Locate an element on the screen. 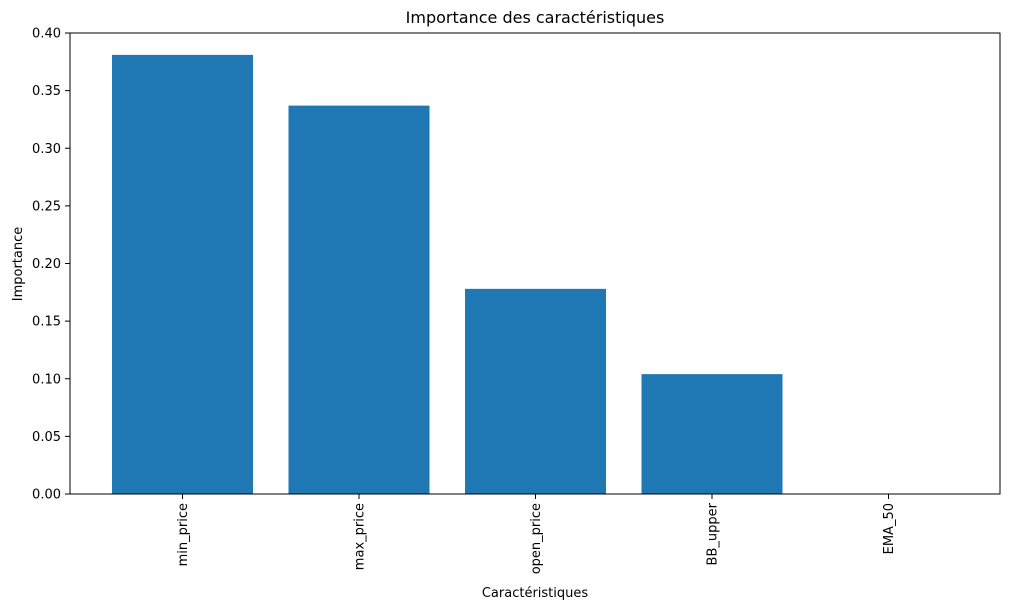 Image resolution: width=1010 pixels, height=614 pixels. bar-max-price is located at coordinates (359, 300).